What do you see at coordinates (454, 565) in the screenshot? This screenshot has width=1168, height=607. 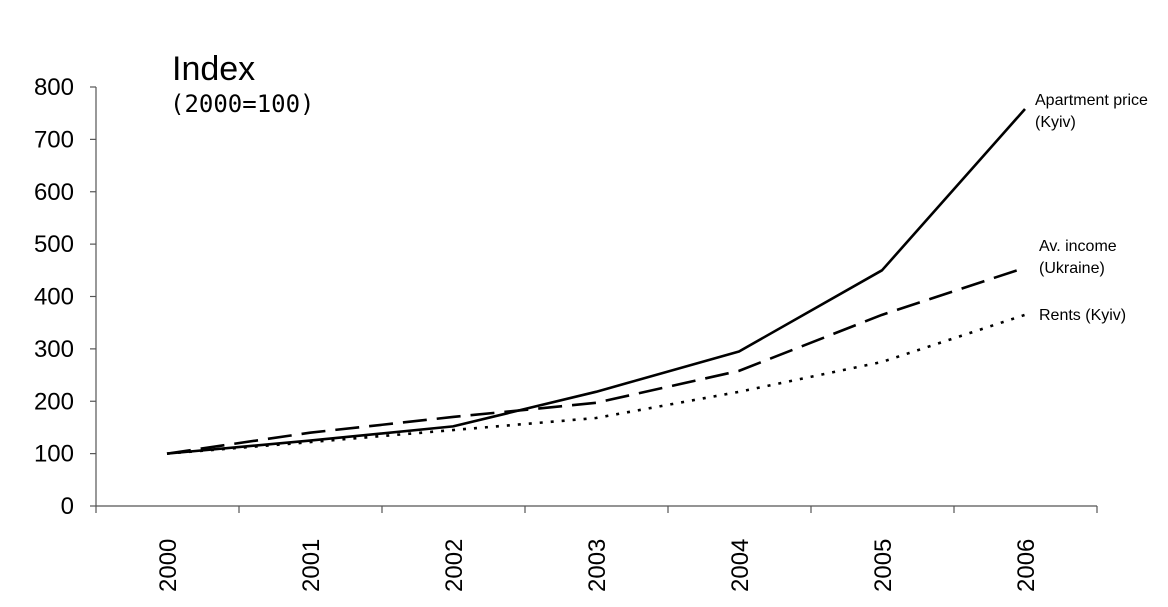 I see `x-tick-label: 2002` at bounding box center [454, 565].